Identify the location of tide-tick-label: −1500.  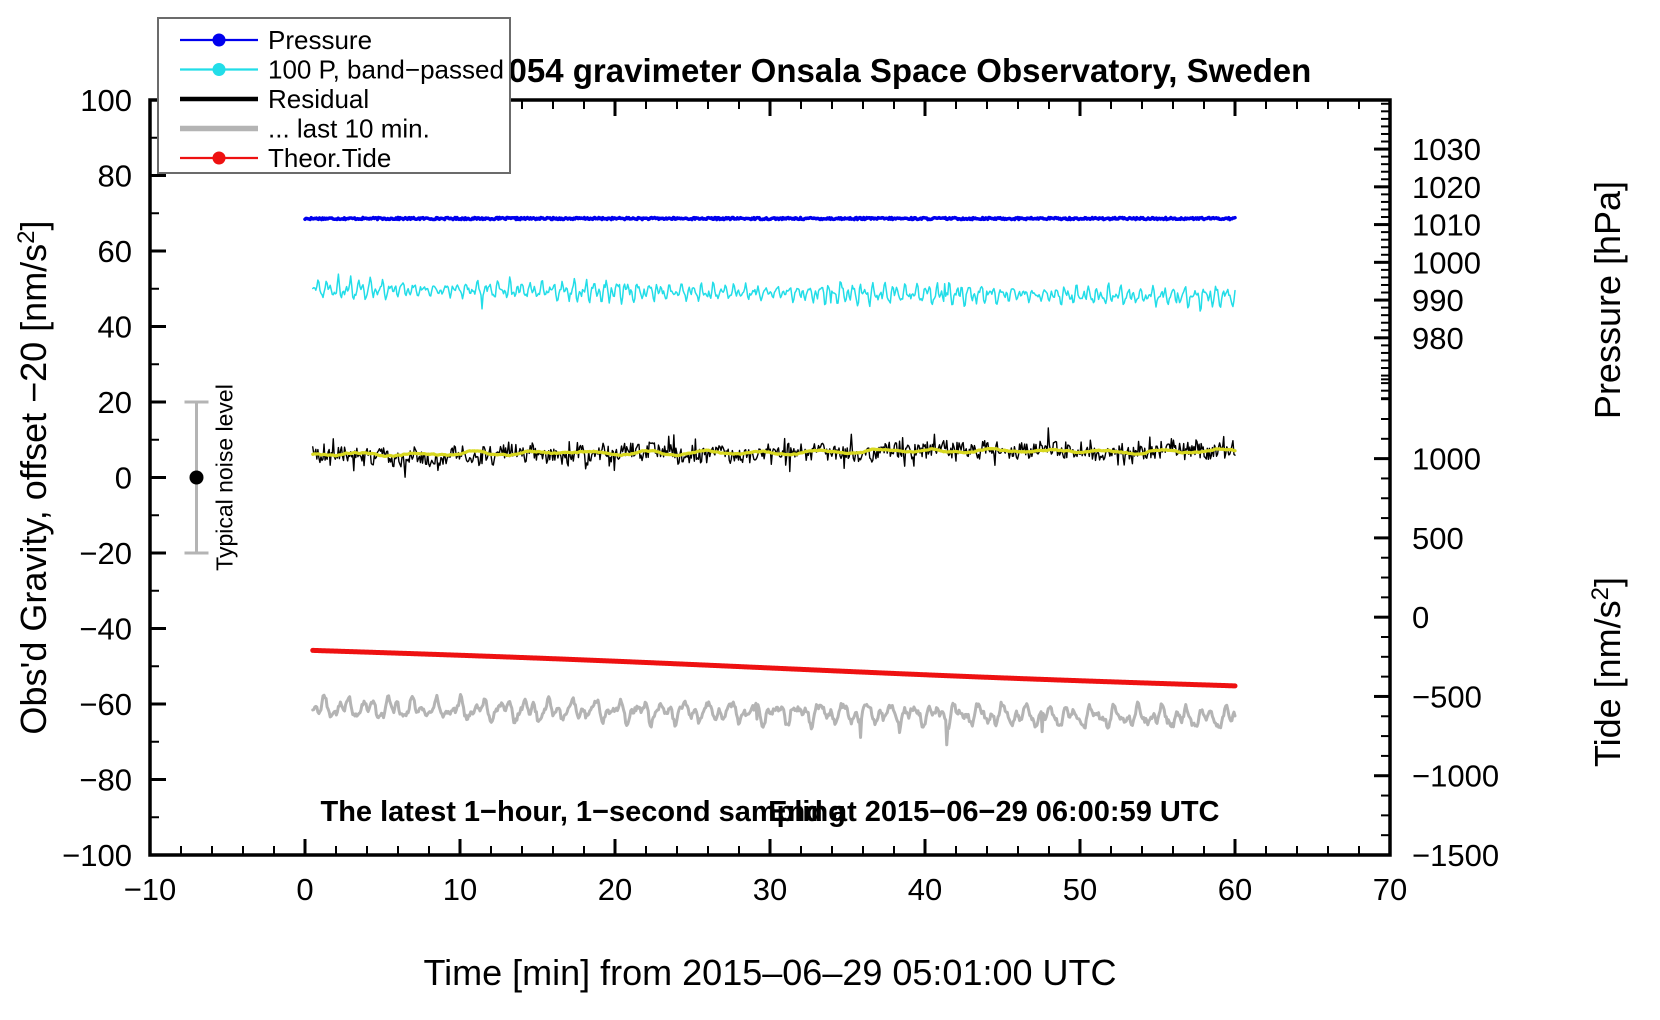
(1455, 855).